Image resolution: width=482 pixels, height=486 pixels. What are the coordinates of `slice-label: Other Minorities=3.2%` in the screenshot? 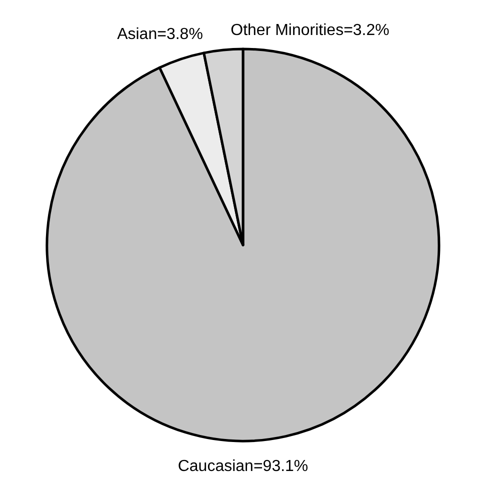 It's located at (310, 30).